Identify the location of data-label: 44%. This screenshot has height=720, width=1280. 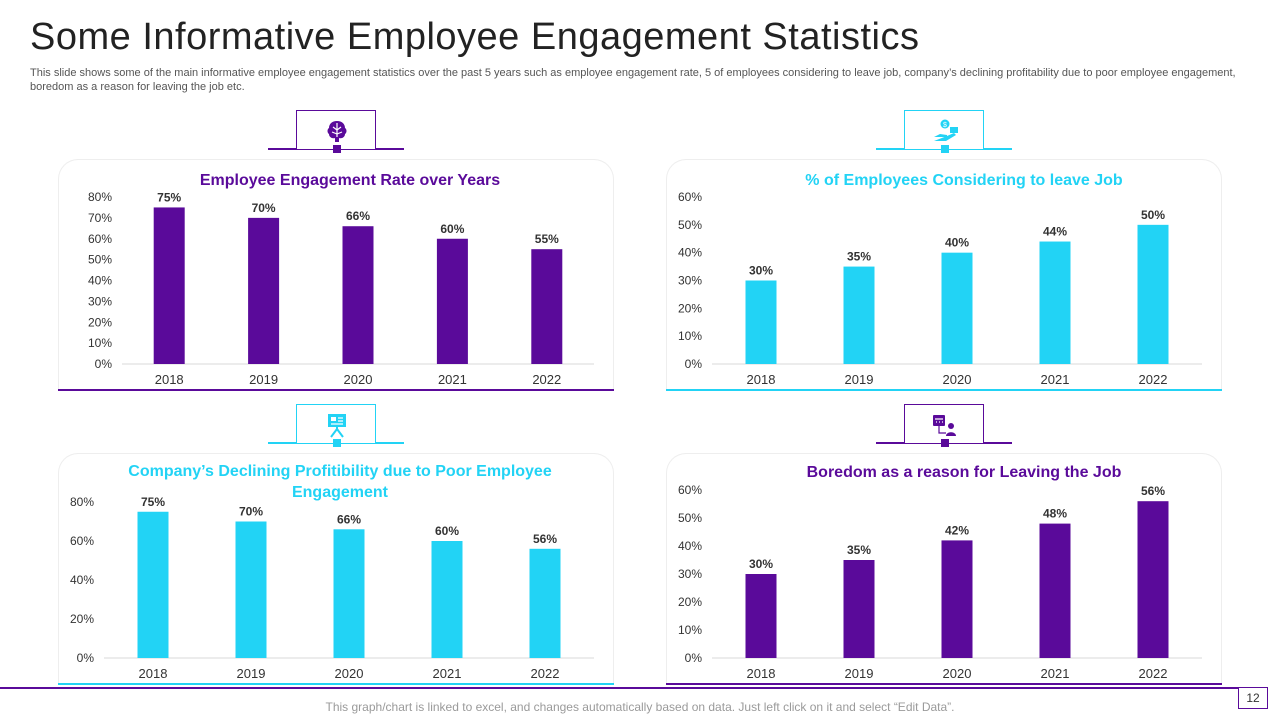
(1055, 232).